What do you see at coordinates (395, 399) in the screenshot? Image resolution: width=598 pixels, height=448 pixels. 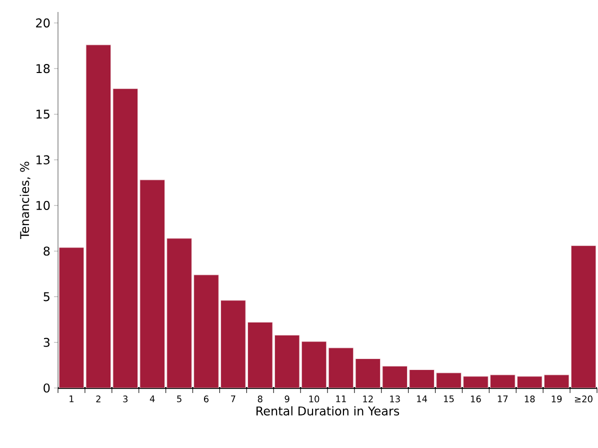 I see `x-tick-label: 13` at bounding box center [395, 399].